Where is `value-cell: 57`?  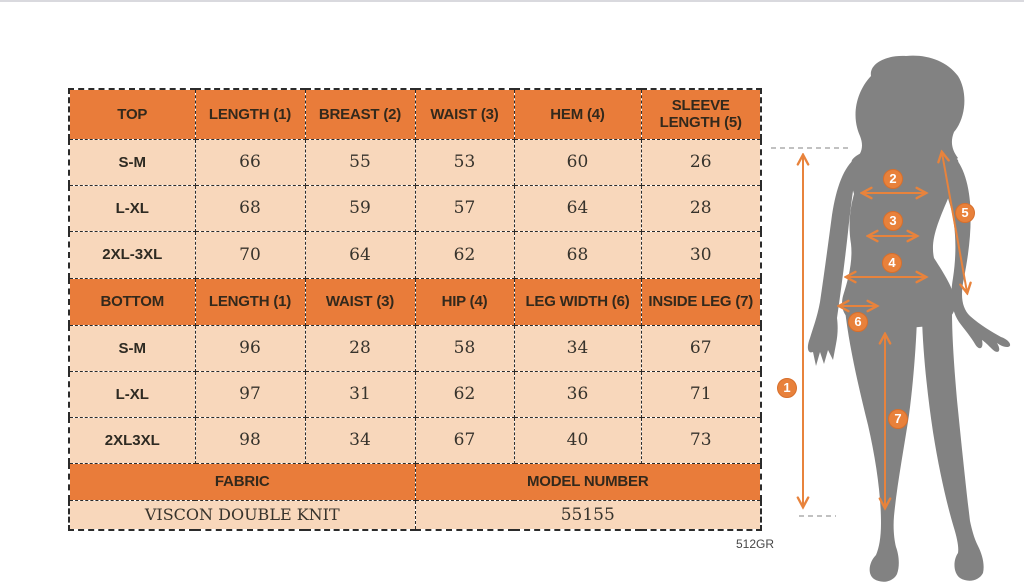 value-cell: 57 is located at coordinates (464, 208).